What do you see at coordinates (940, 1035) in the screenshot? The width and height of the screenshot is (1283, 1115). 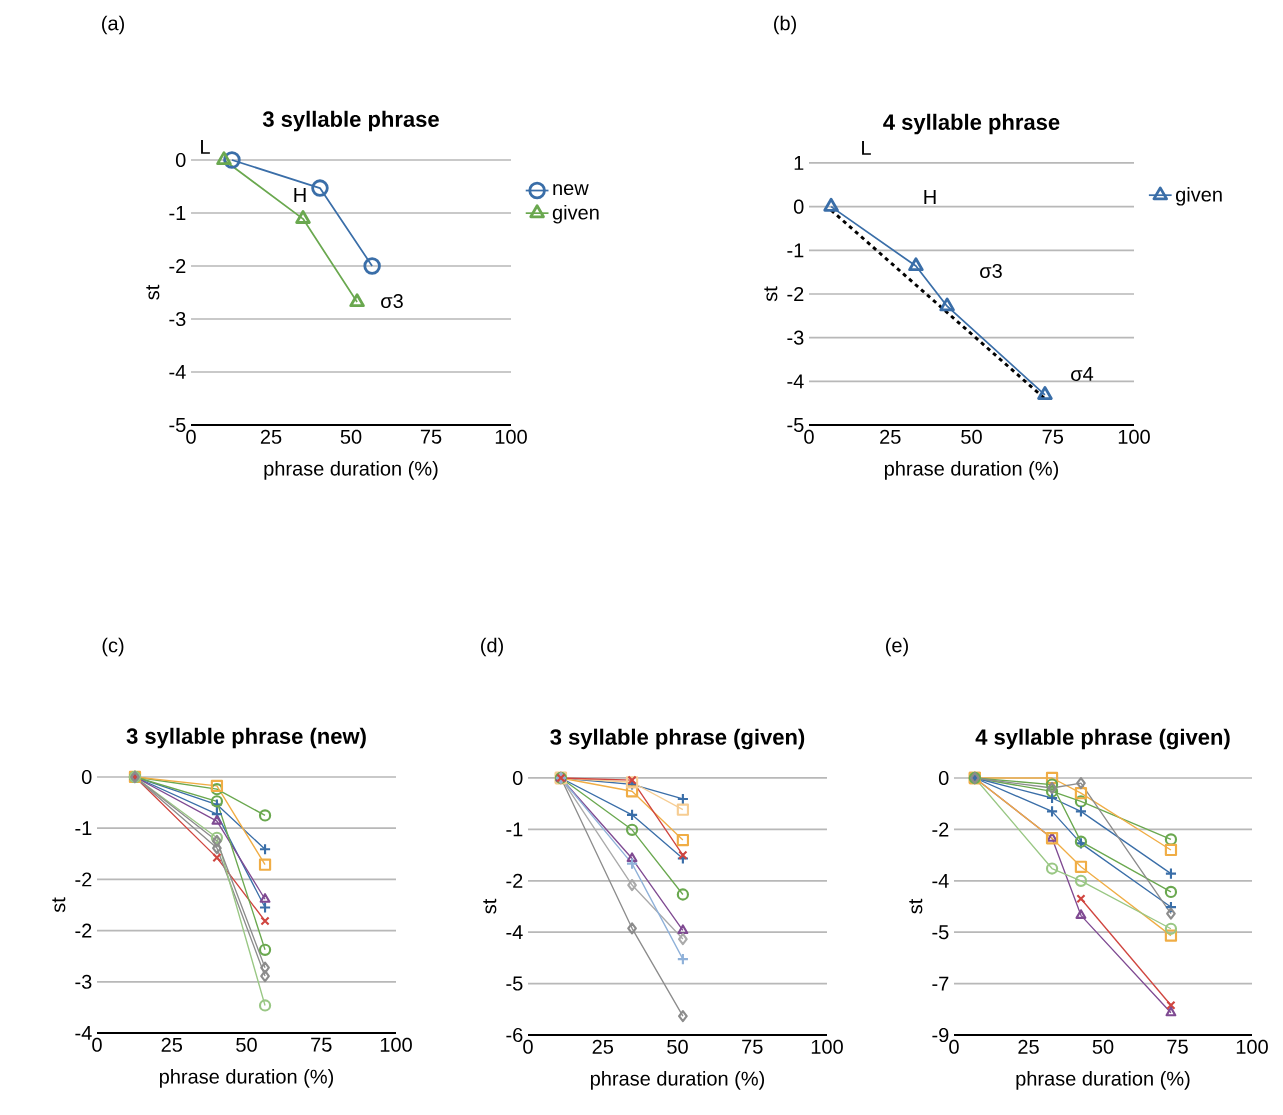 I see `y-tick-label: -9` at bounding box center [940, 1035].